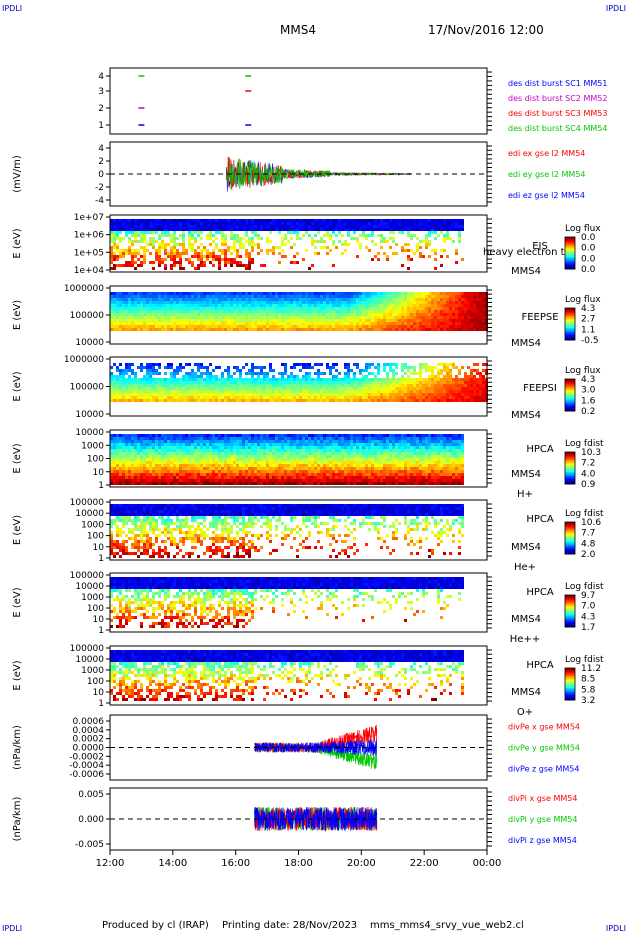  I want to click on hpca_he-colorbar-frame, so click(570, 538).